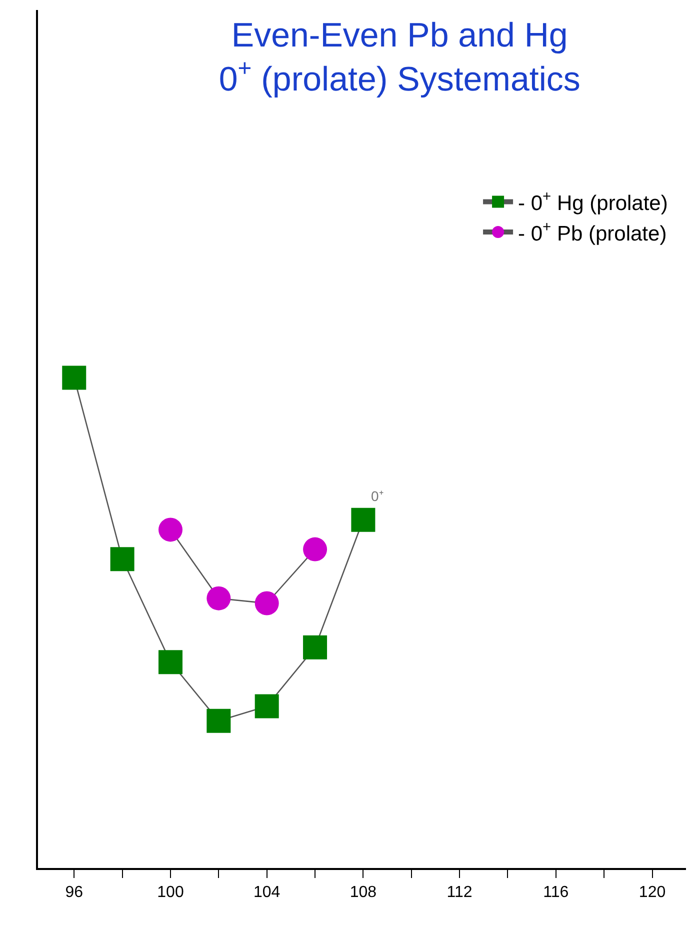  Describe the element at coordinates (652, 892) in the screenshot. I see `x-tick-label: 120` at that location.